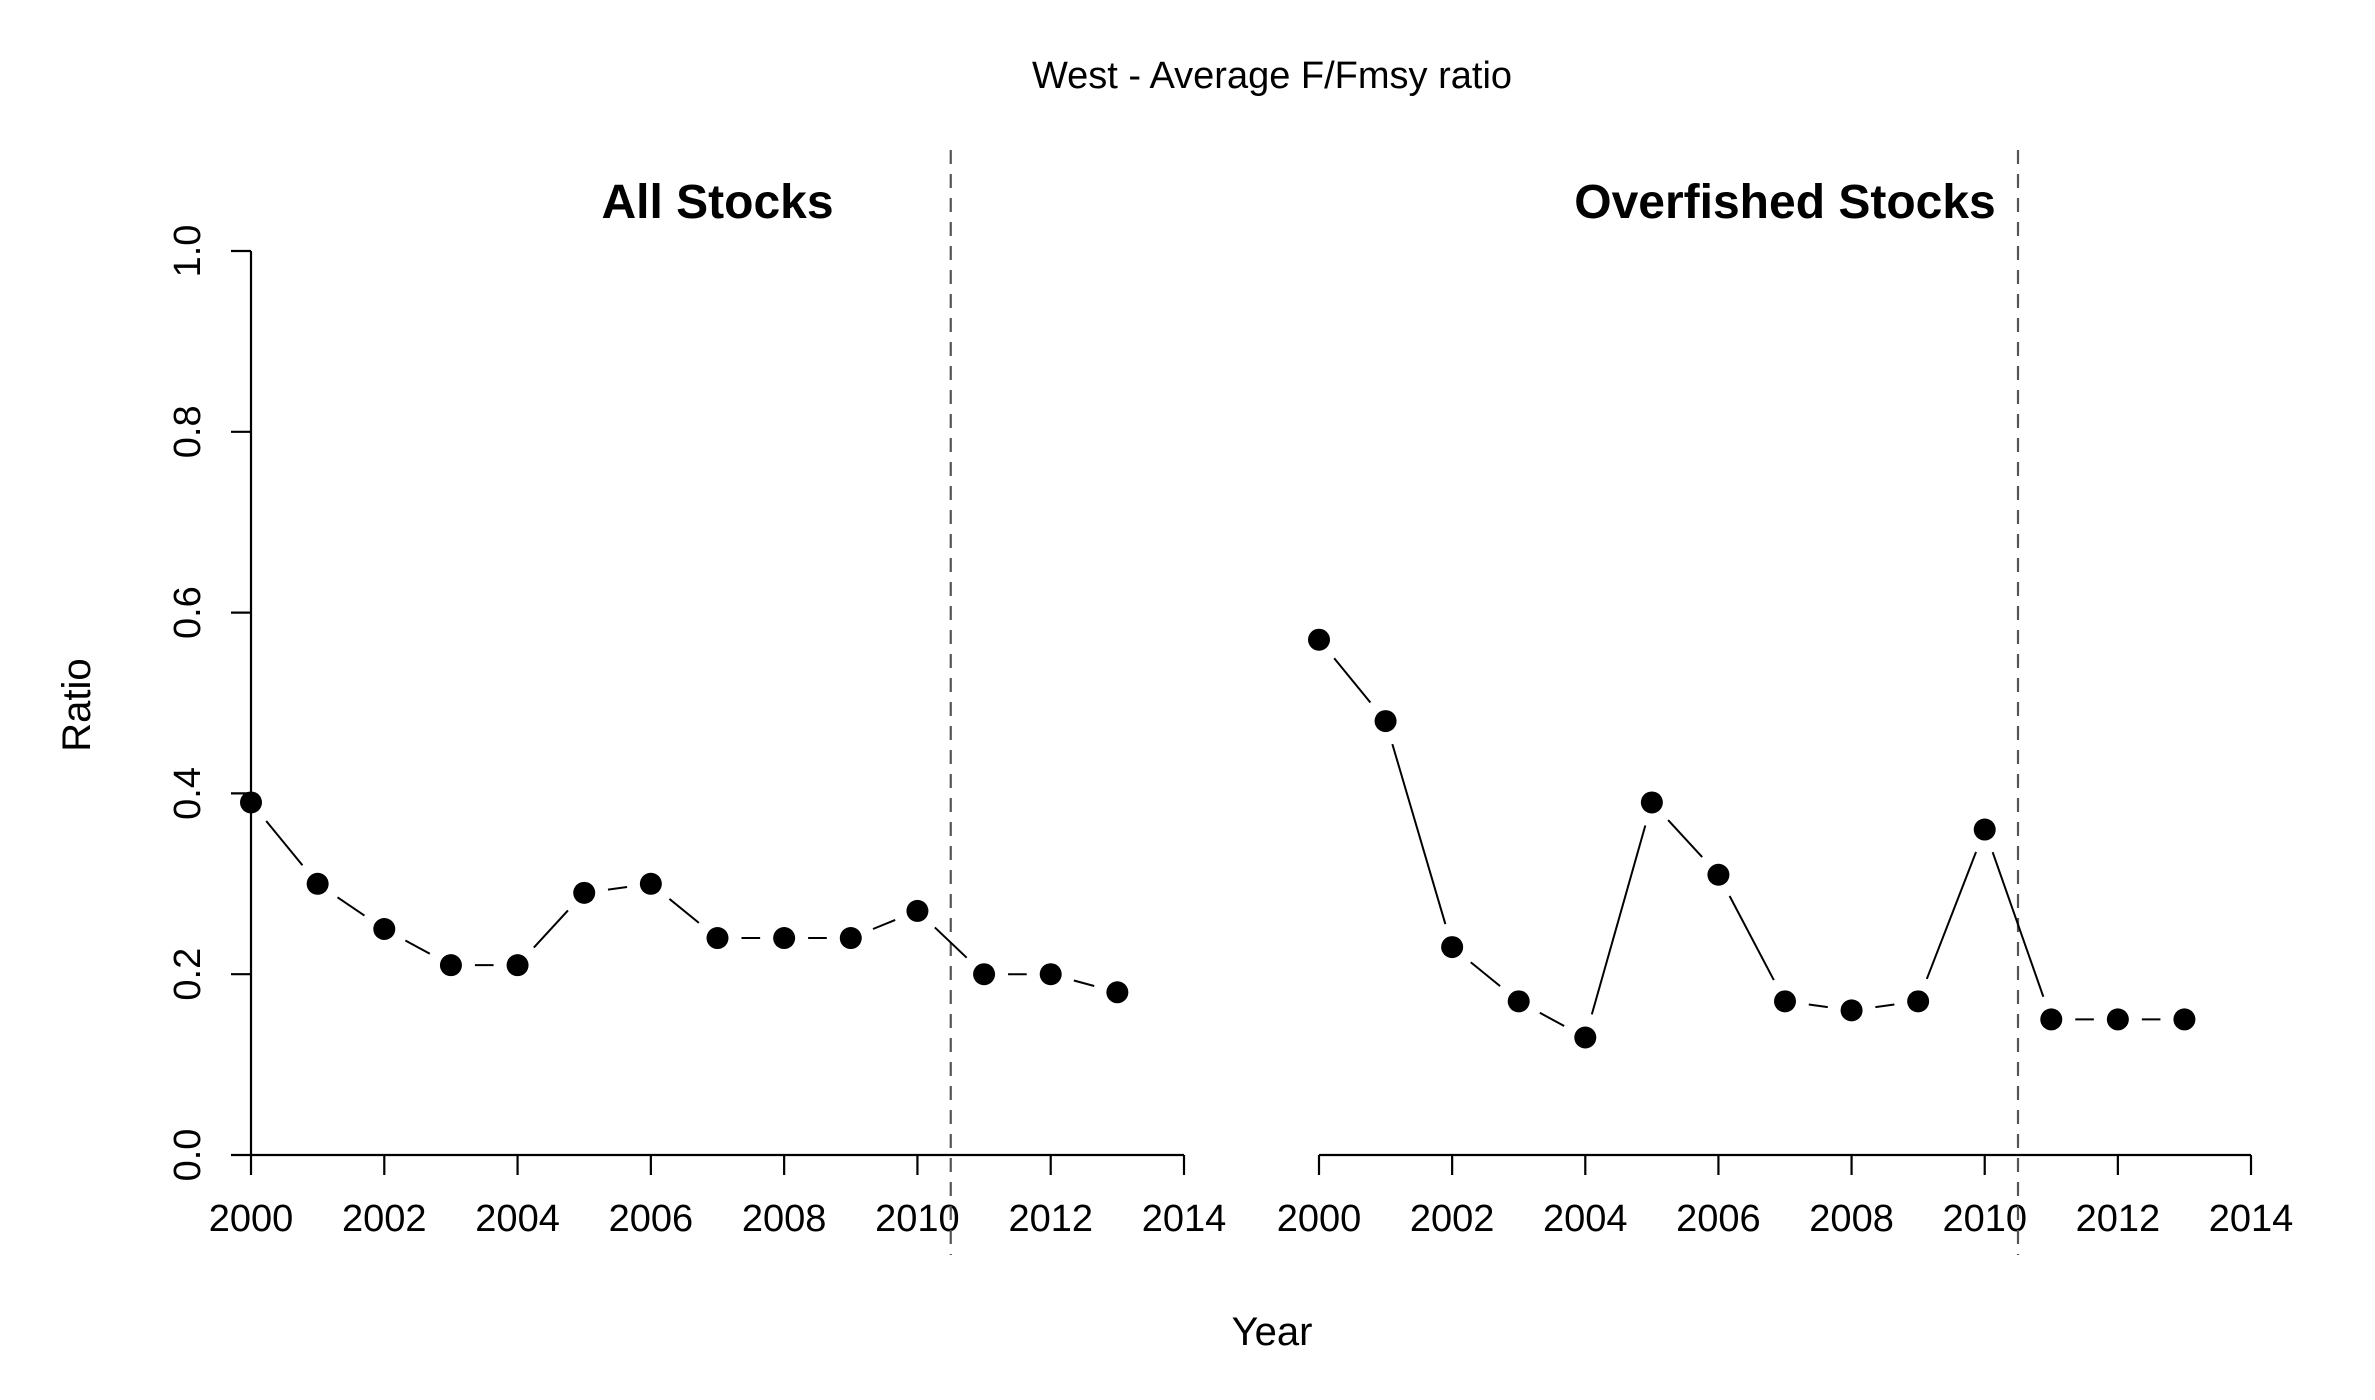 The width and height of the screenshot is (2375, 1400). Describe the element at coordinates (188, 1155) in the screenshot. I see `y-tick-label: 0.0` at that location.